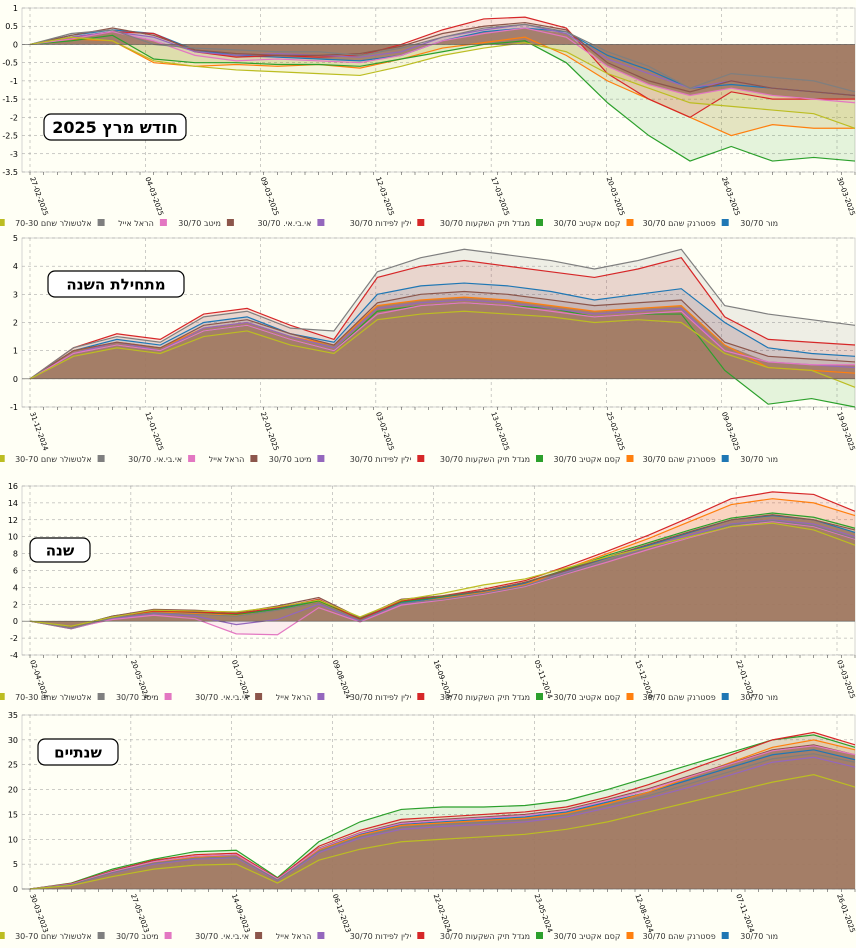 This screenshot has width=856, height=948. I want to click on legend-label: מור 30/70, so click(759, 936).